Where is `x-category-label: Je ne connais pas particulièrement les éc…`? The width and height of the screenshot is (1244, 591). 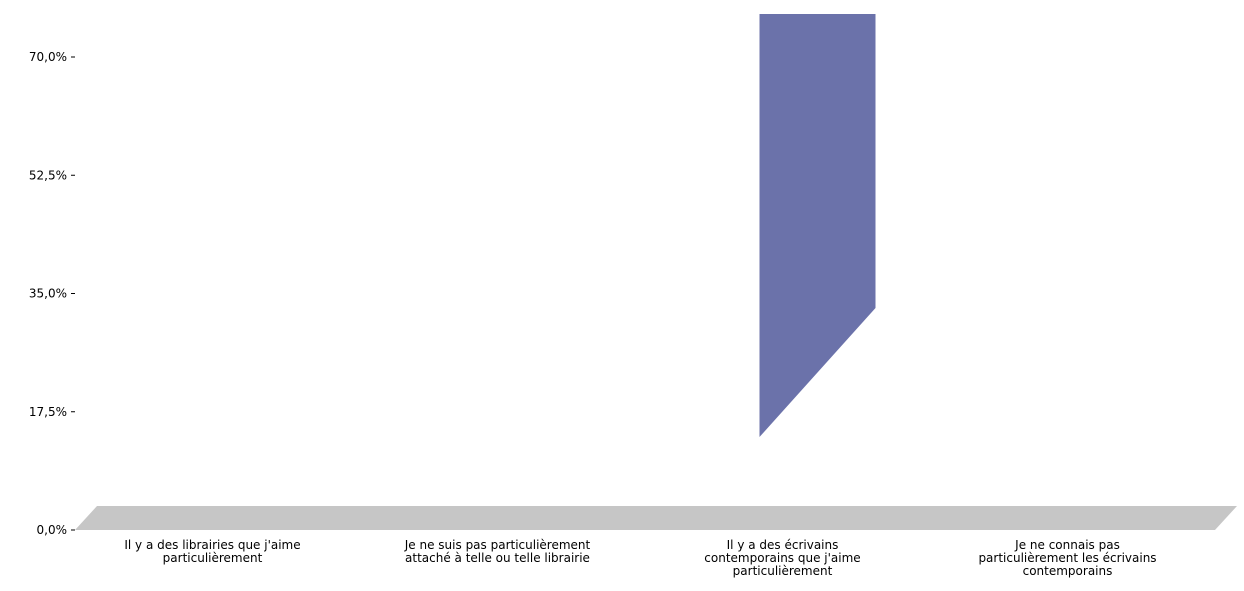 x-category-label: Je ne connais pas particulièrement les éc… is located at coordinates (1067, 558).